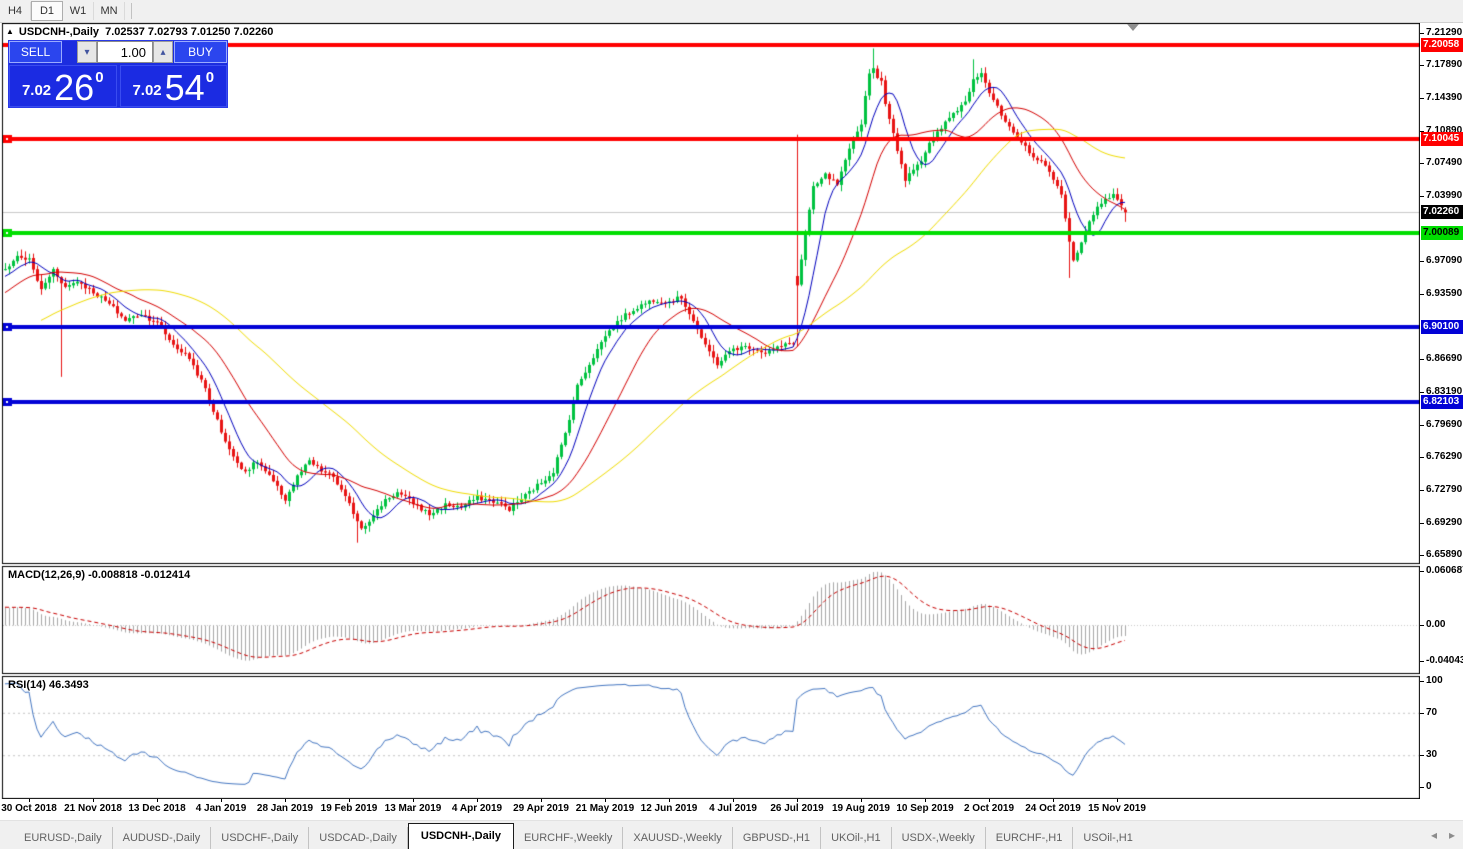 This screenshot has height=849, width=1463. I want to click on macd-axis-label: 0.060687, so click(1444, 570).